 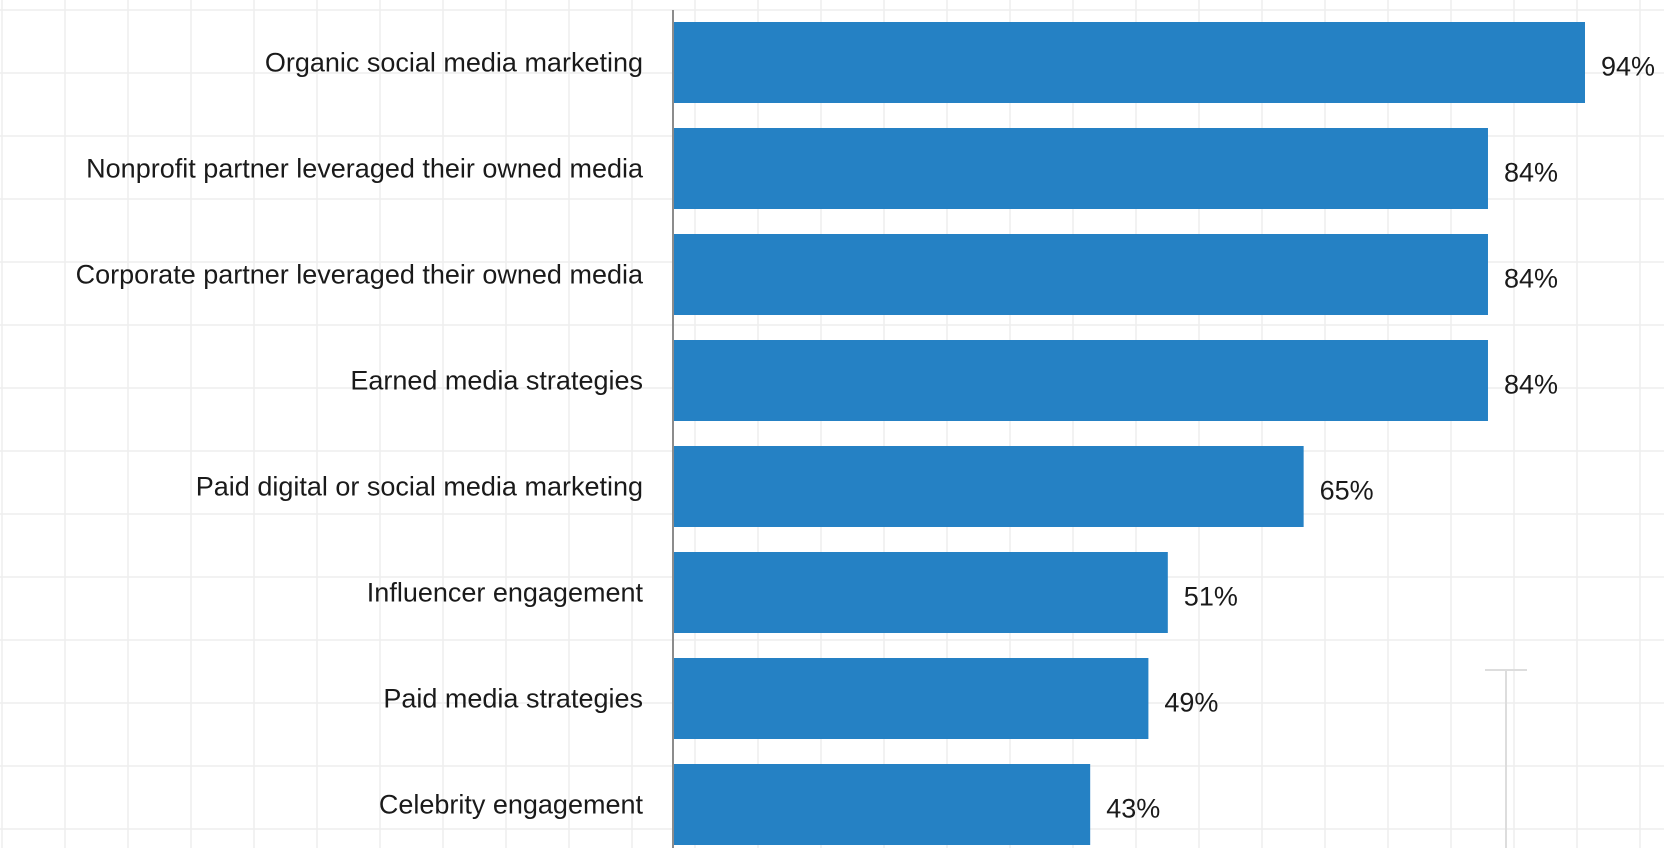 I want to click on category-label: Organic social media marketing, so click(x=454, y=63).